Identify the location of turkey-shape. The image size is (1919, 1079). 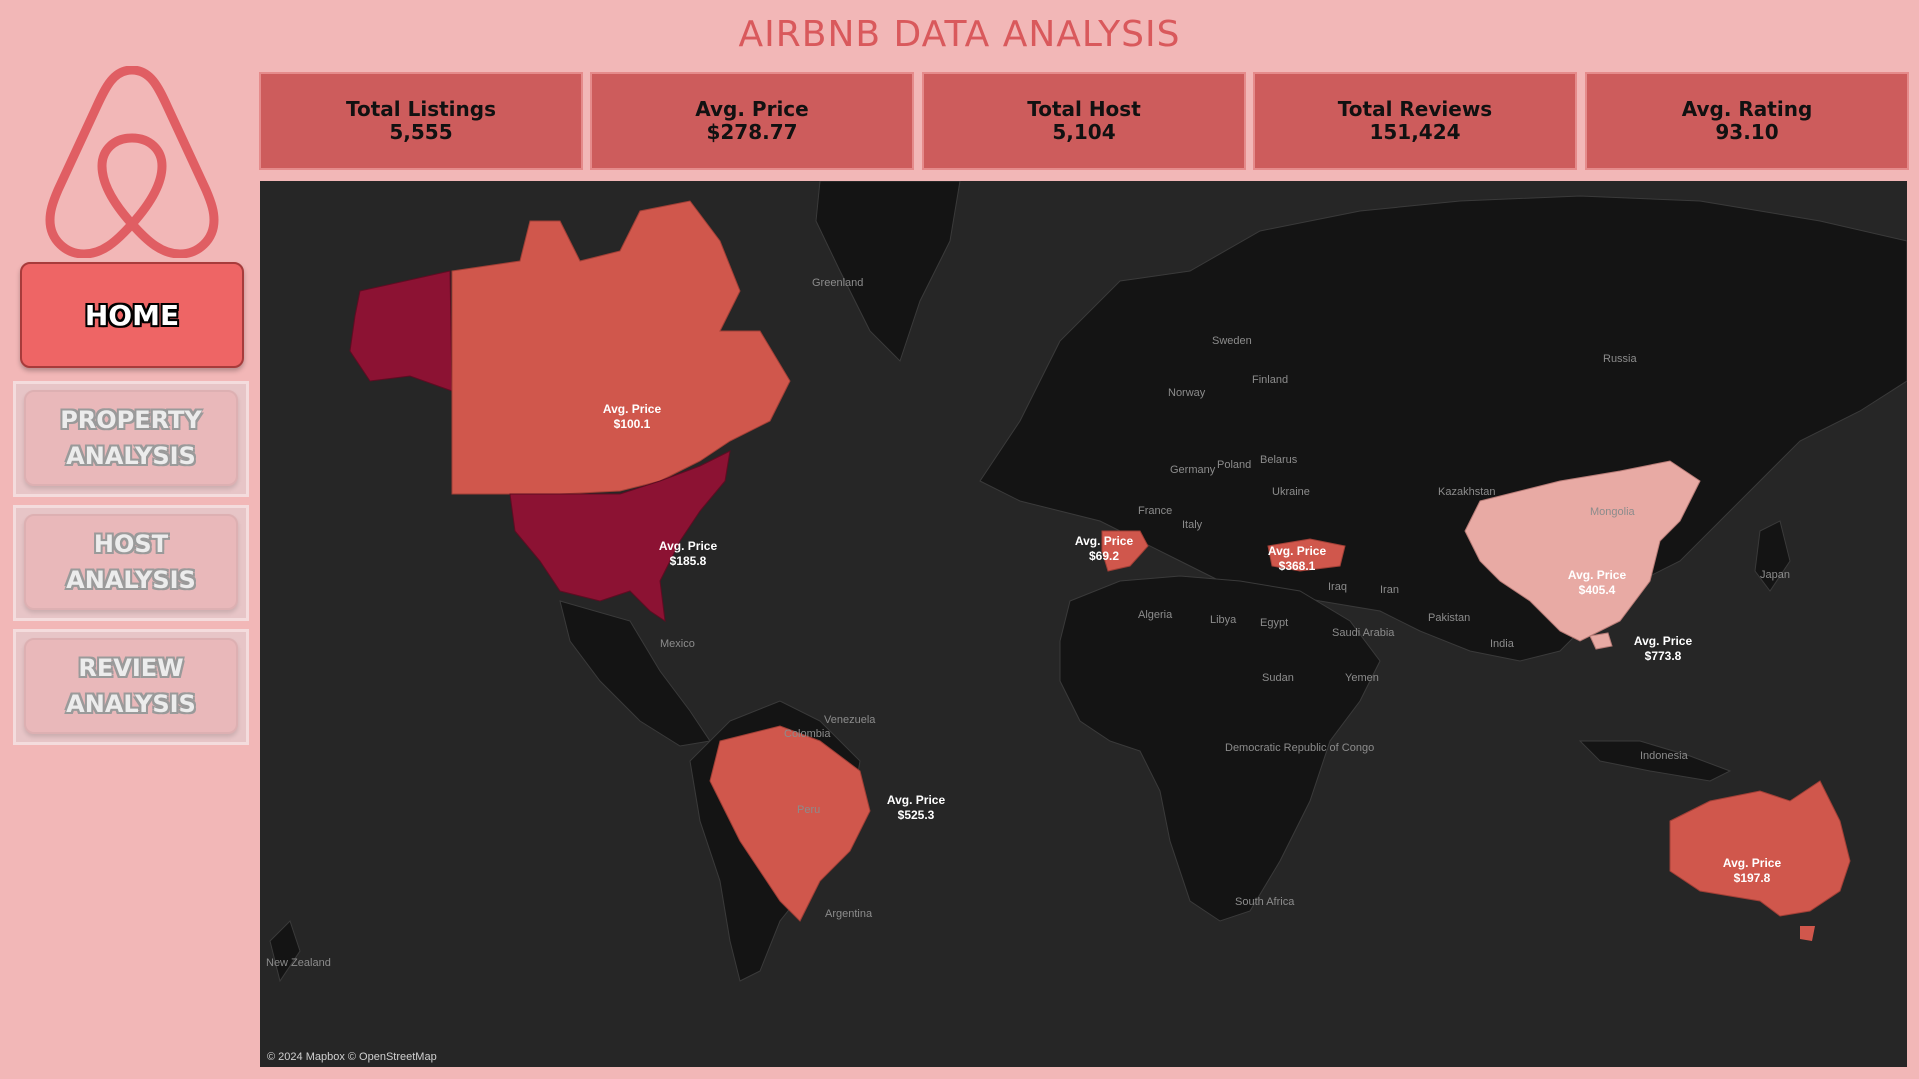
(1306, 555).